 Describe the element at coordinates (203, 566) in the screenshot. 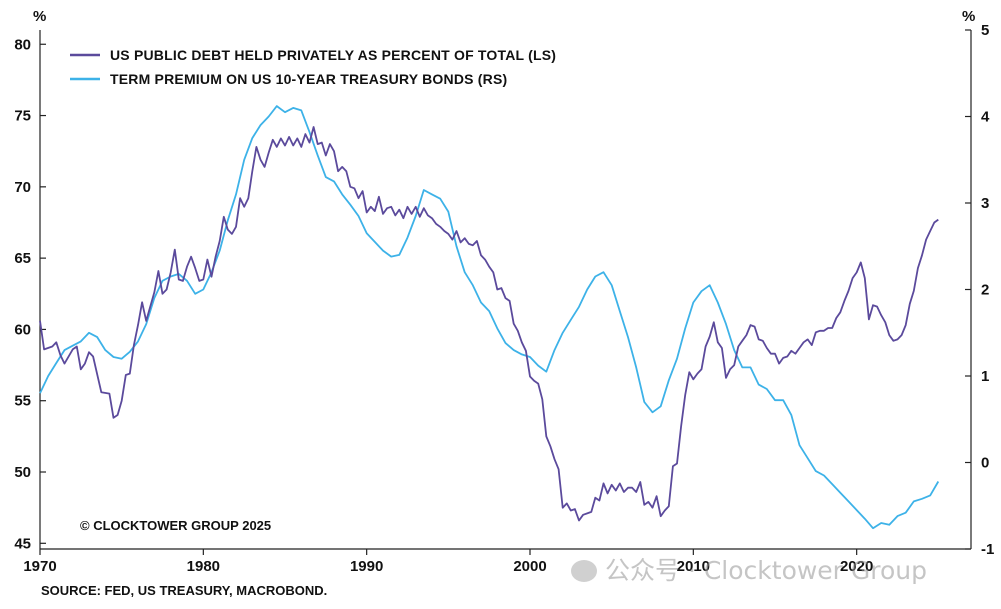

I see `x-tick-label: 1980` at that location.